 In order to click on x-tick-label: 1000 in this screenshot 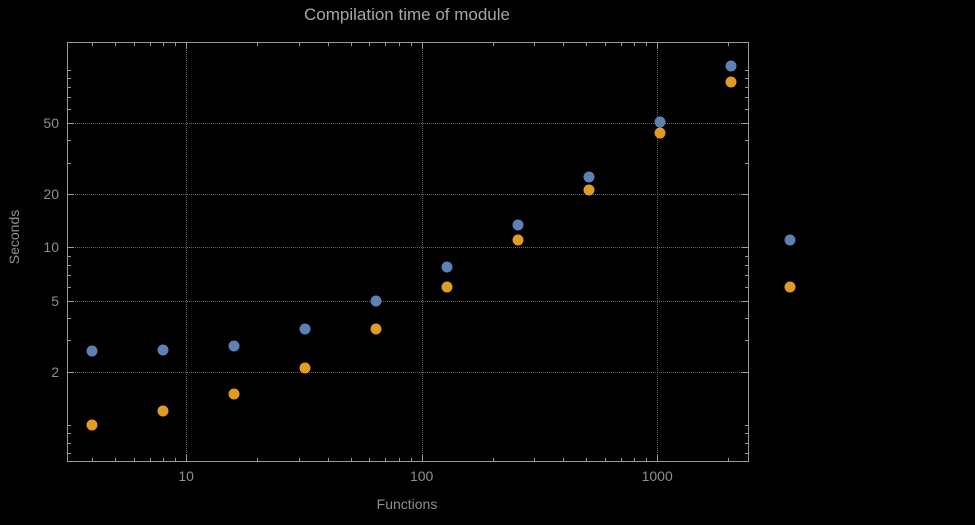, I will do `click(657, 476)`.